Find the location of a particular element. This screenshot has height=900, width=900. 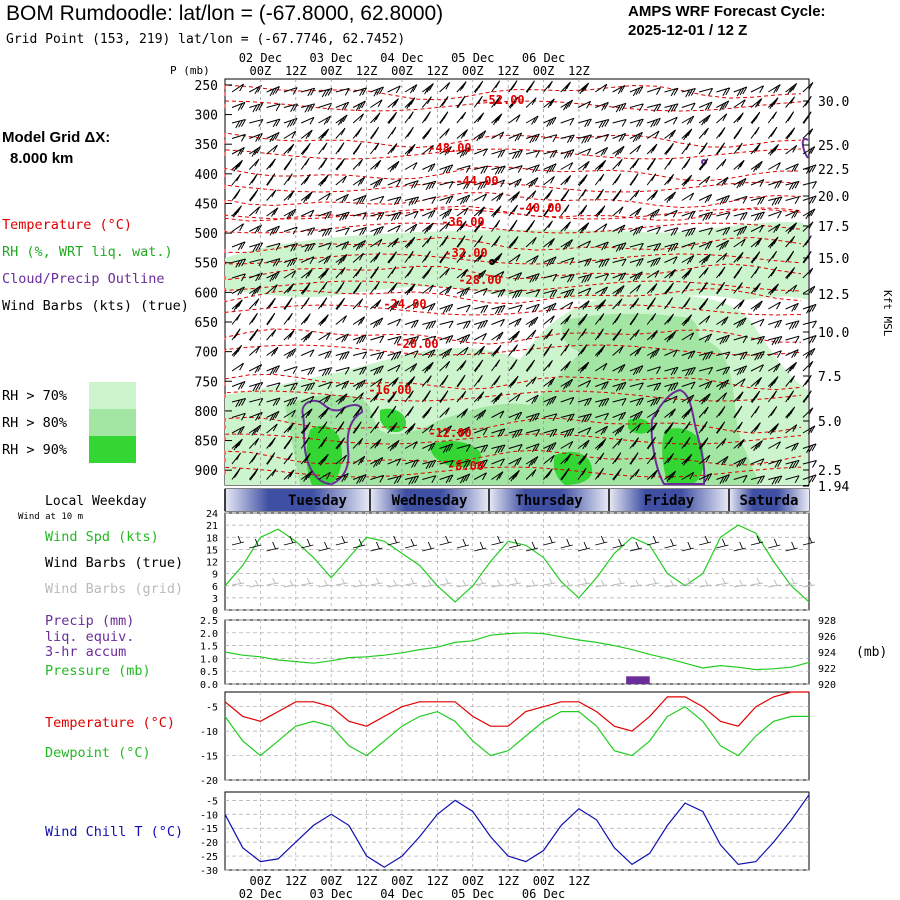

pressure-tick-label: 500 is located at coordinates (206, 234).